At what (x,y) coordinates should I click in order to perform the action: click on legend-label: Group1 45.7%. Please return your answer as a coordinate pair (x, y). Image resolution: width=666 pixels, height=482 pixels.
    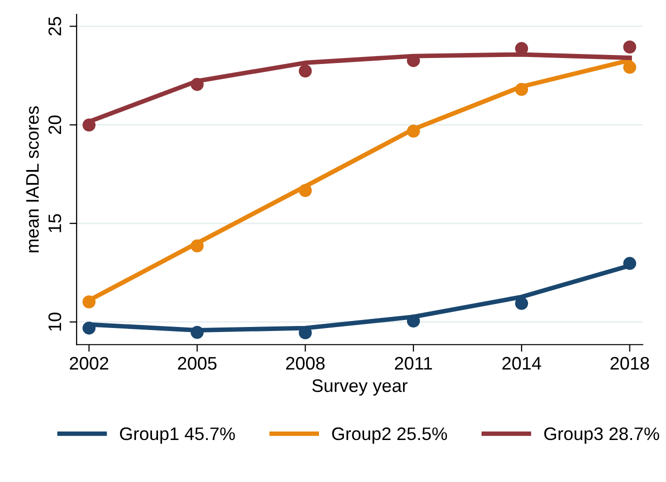
    Looking at the image, I should click on (177, 435).